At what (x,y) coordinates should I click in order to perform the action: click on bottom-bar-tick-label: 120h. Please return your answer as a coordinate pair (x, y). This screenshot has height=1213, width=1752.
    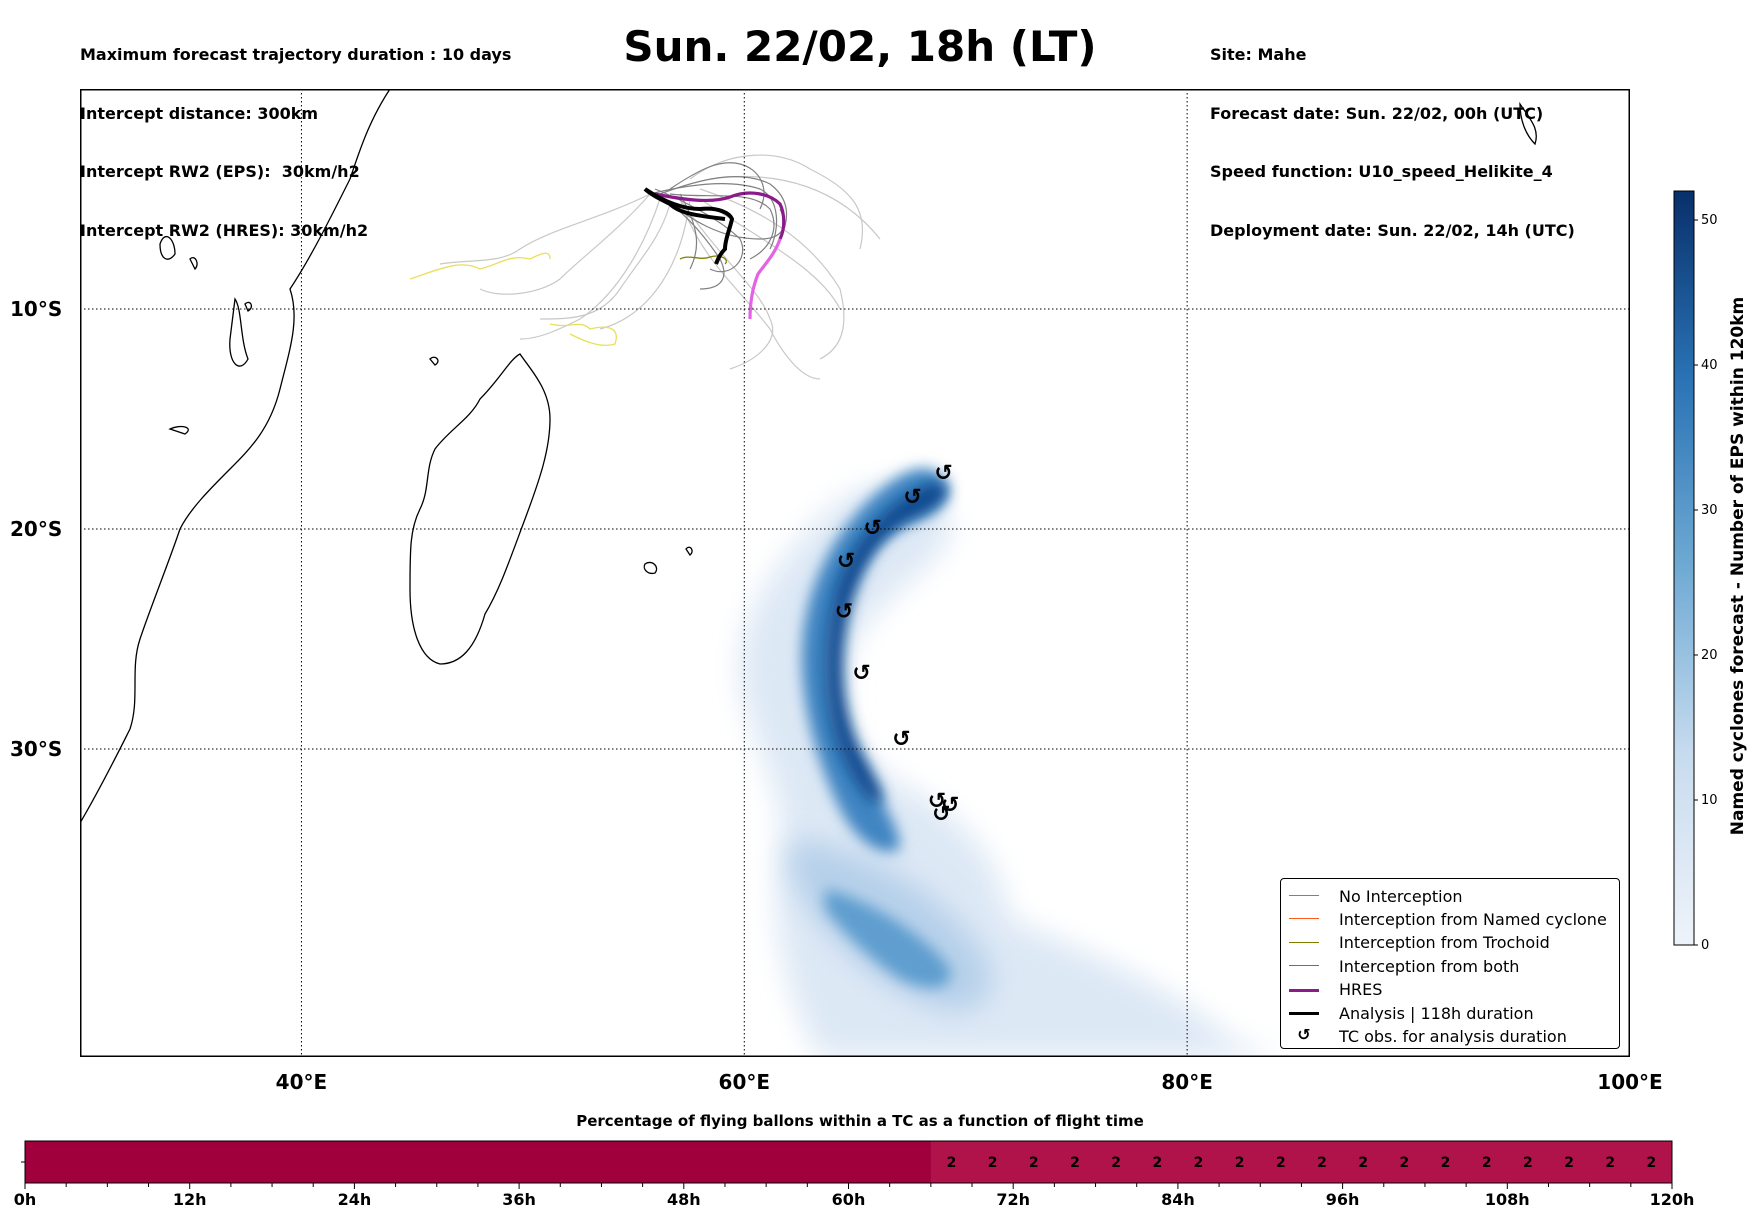
    Looking at the image, I should click on (1672, 1199).